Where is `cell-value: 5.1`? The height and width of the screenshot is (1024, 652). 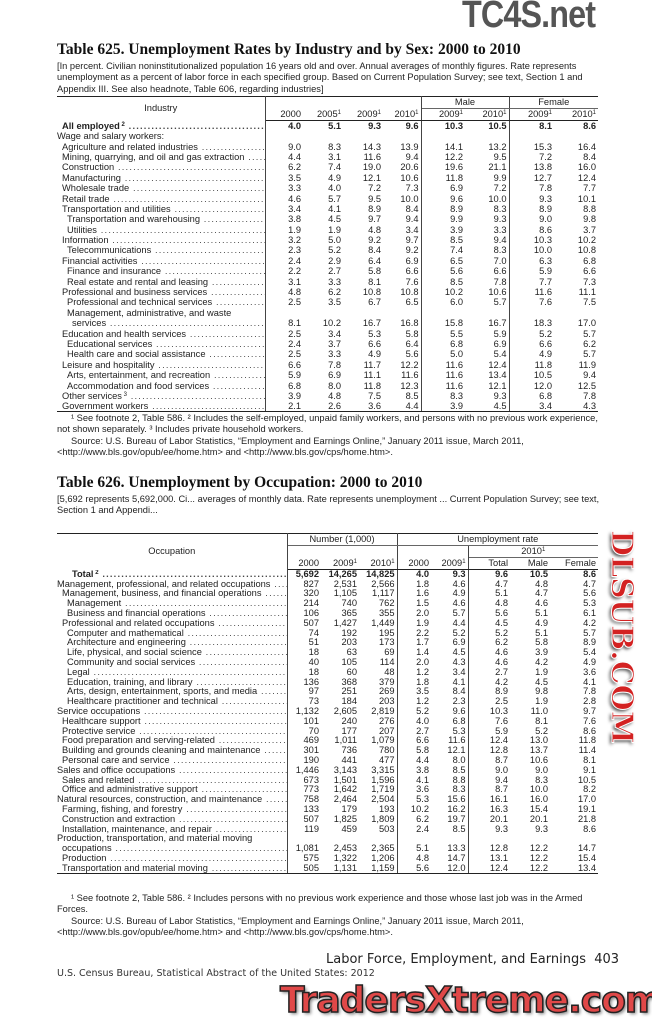 cell-value: 5.1 is located at coordinates (423, 848).